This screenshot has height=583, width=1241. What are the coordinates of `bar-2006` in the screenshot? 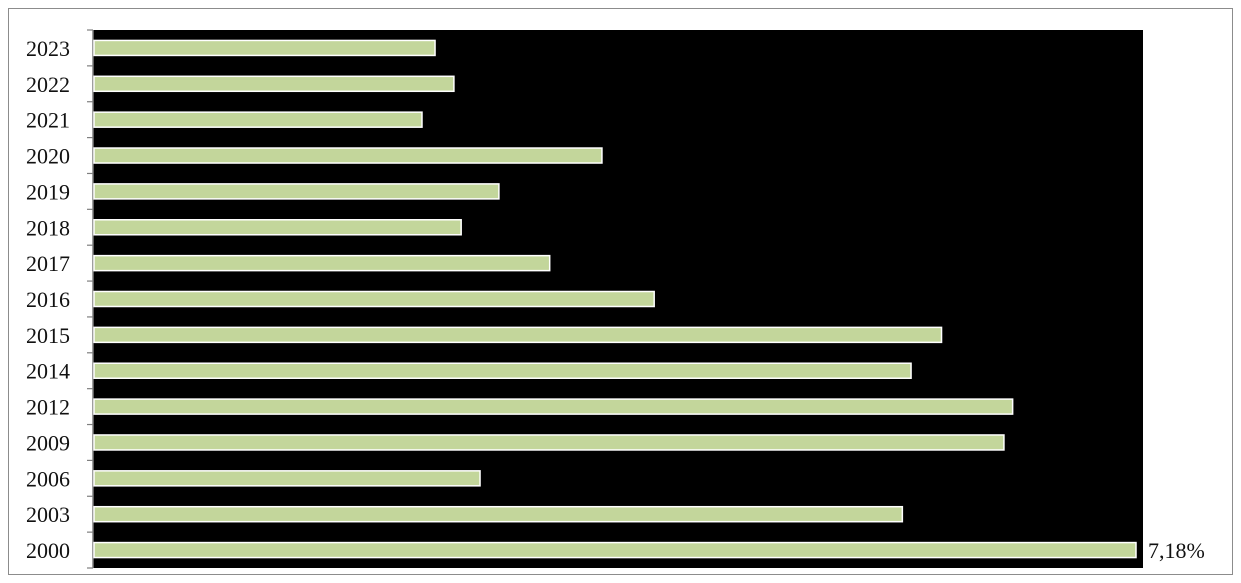 It's located at (287, 478).